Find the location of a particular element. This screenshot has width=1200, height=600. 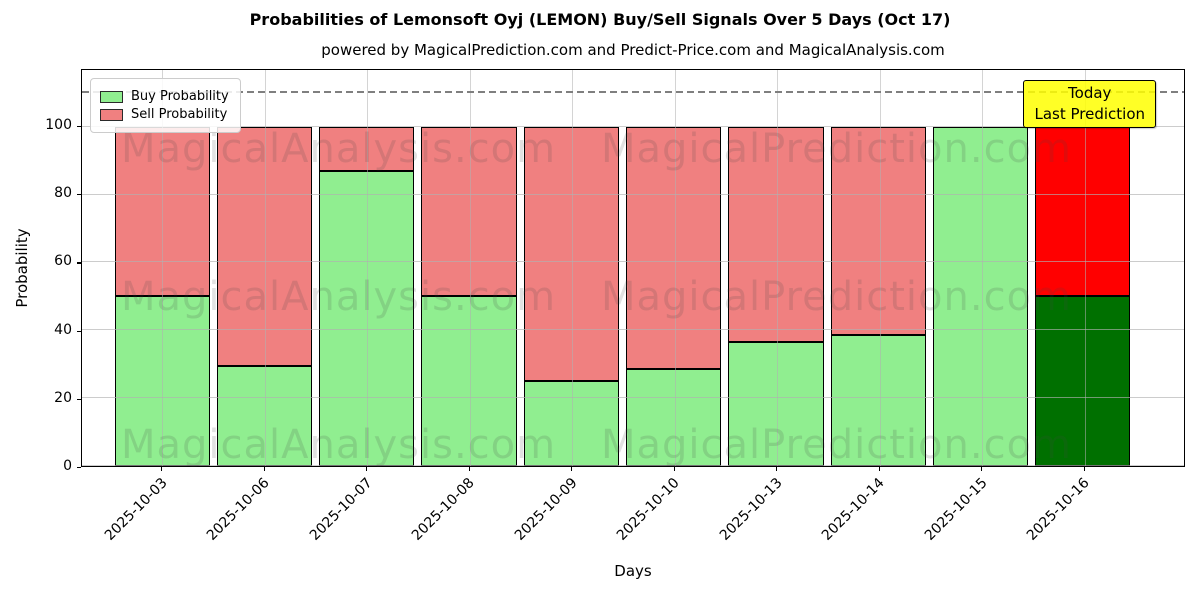

x-tick-label: 2025-10-10 is located at coordinates (649, 509).